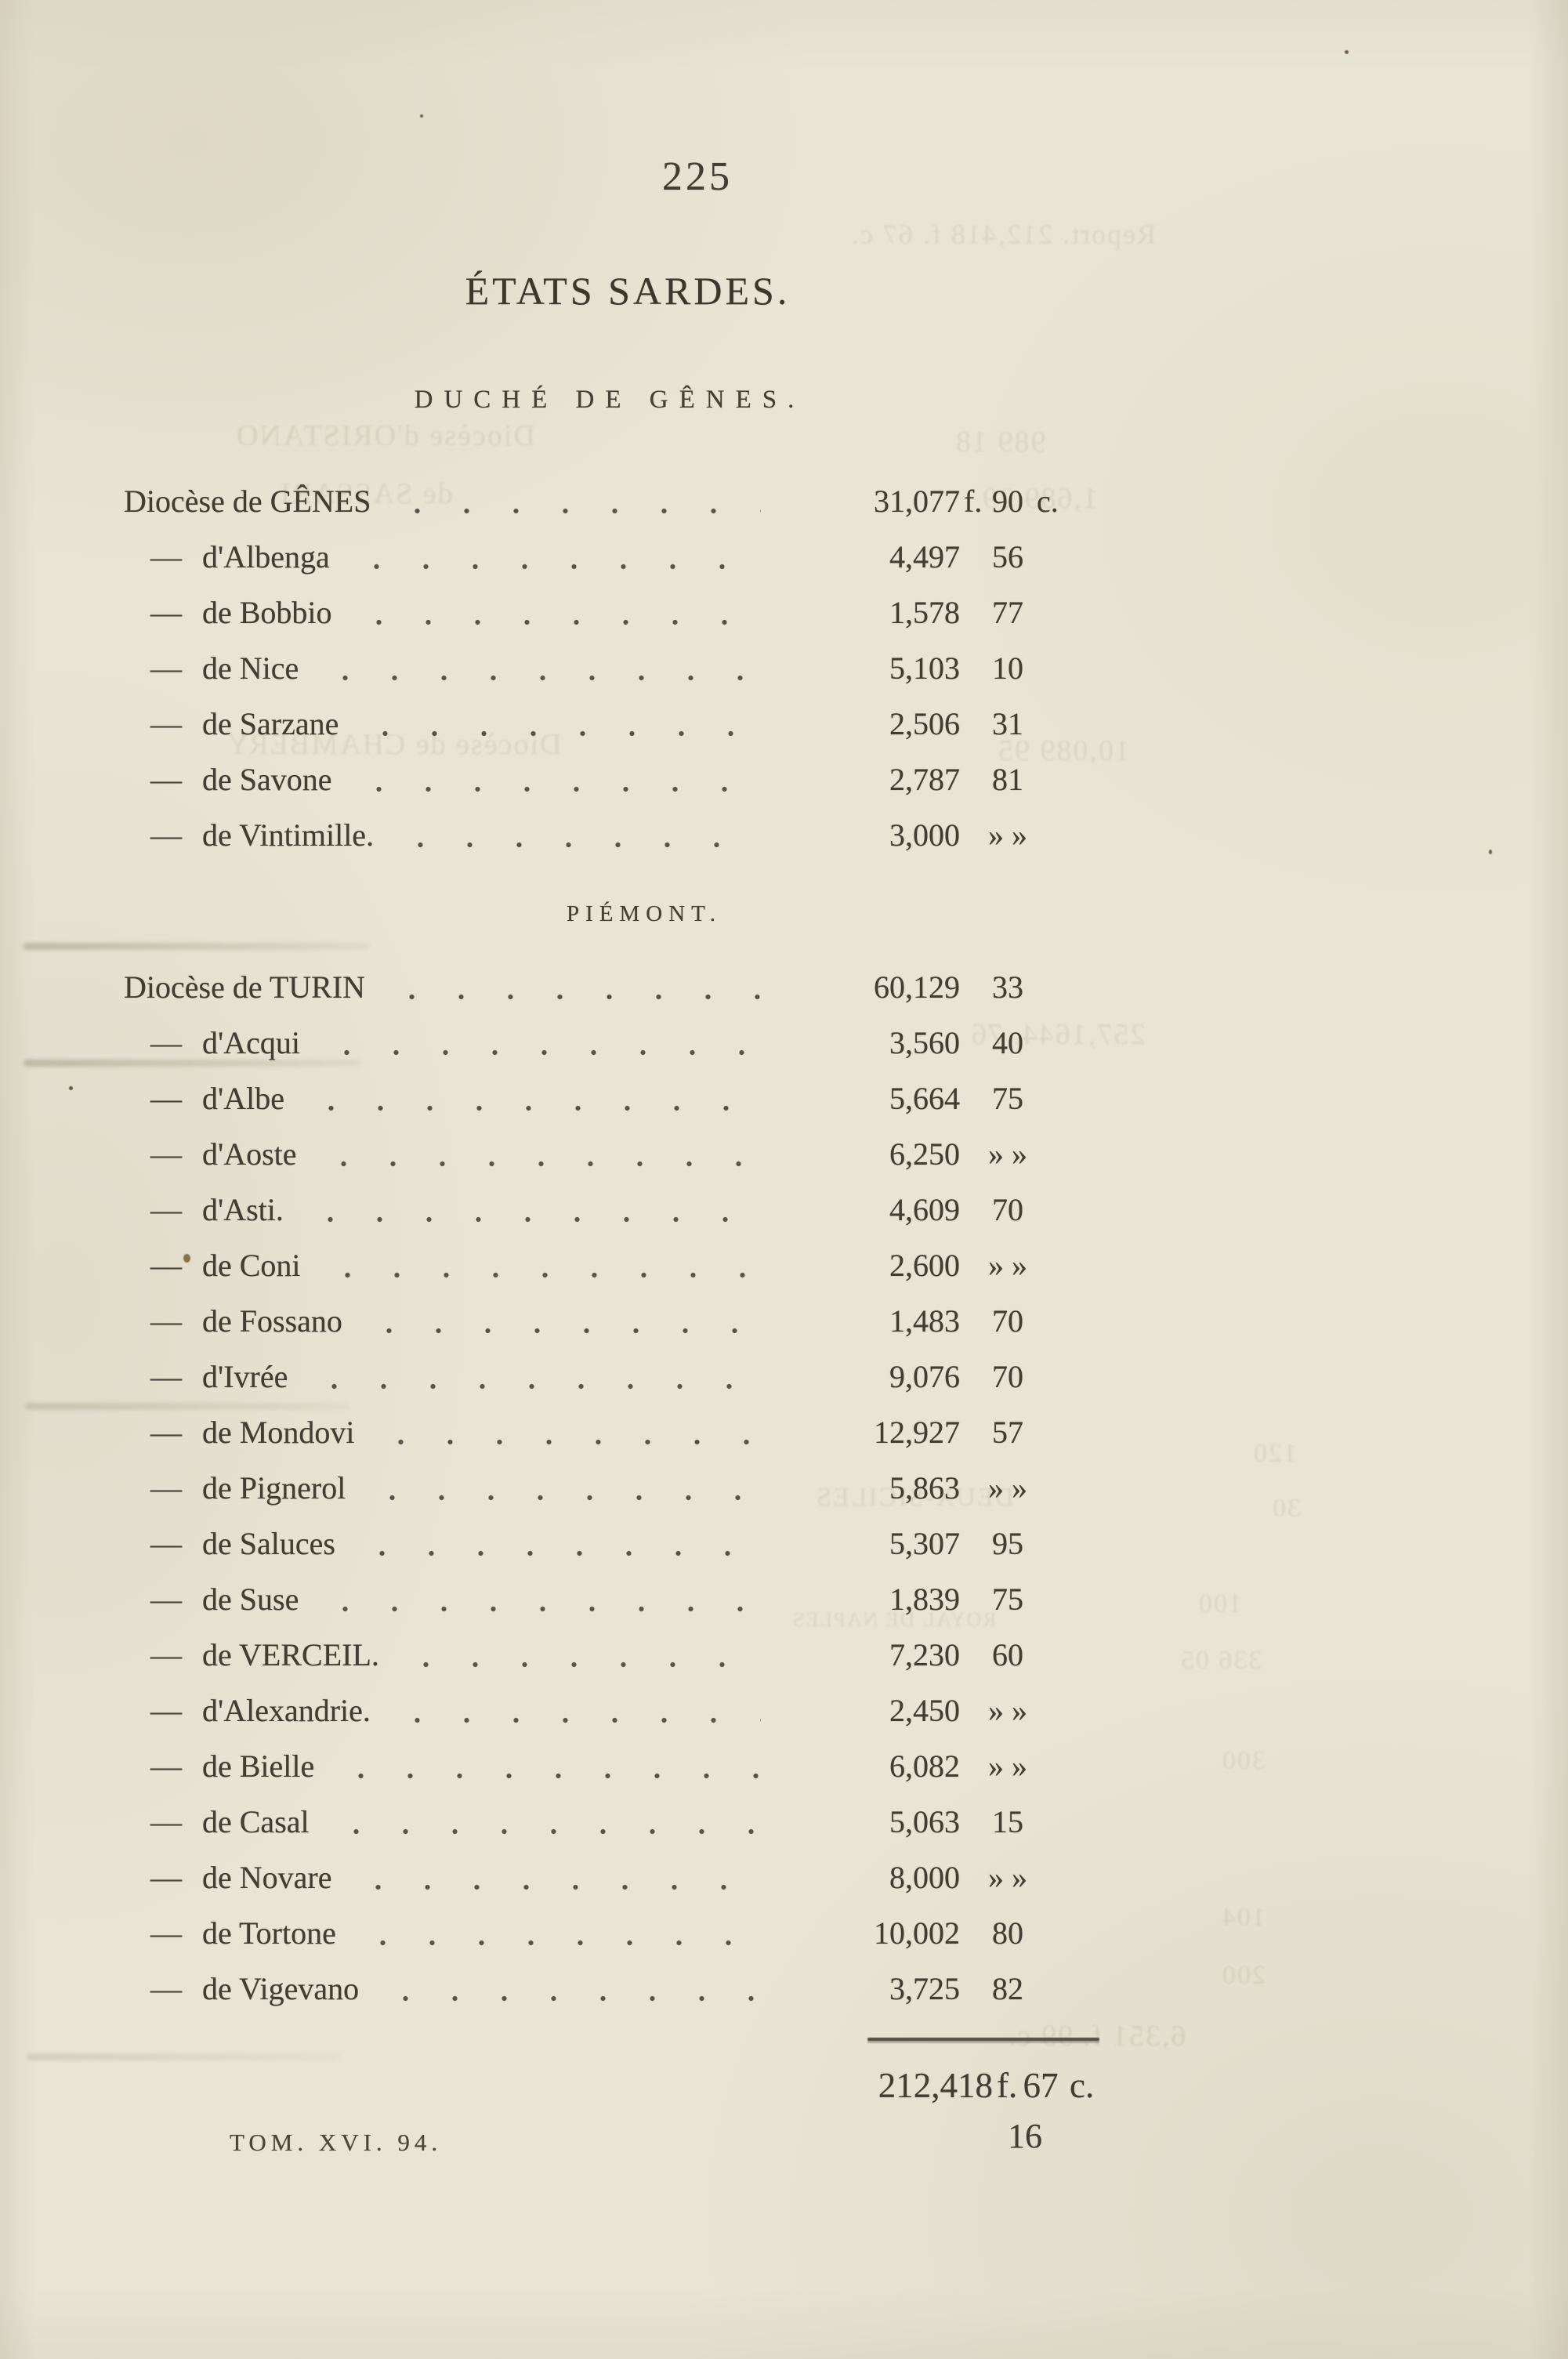 The width and height of the screenshot is (1568, 2359). I want to click on table-row: — de Casal 5,063 15, so click(592, 1822).